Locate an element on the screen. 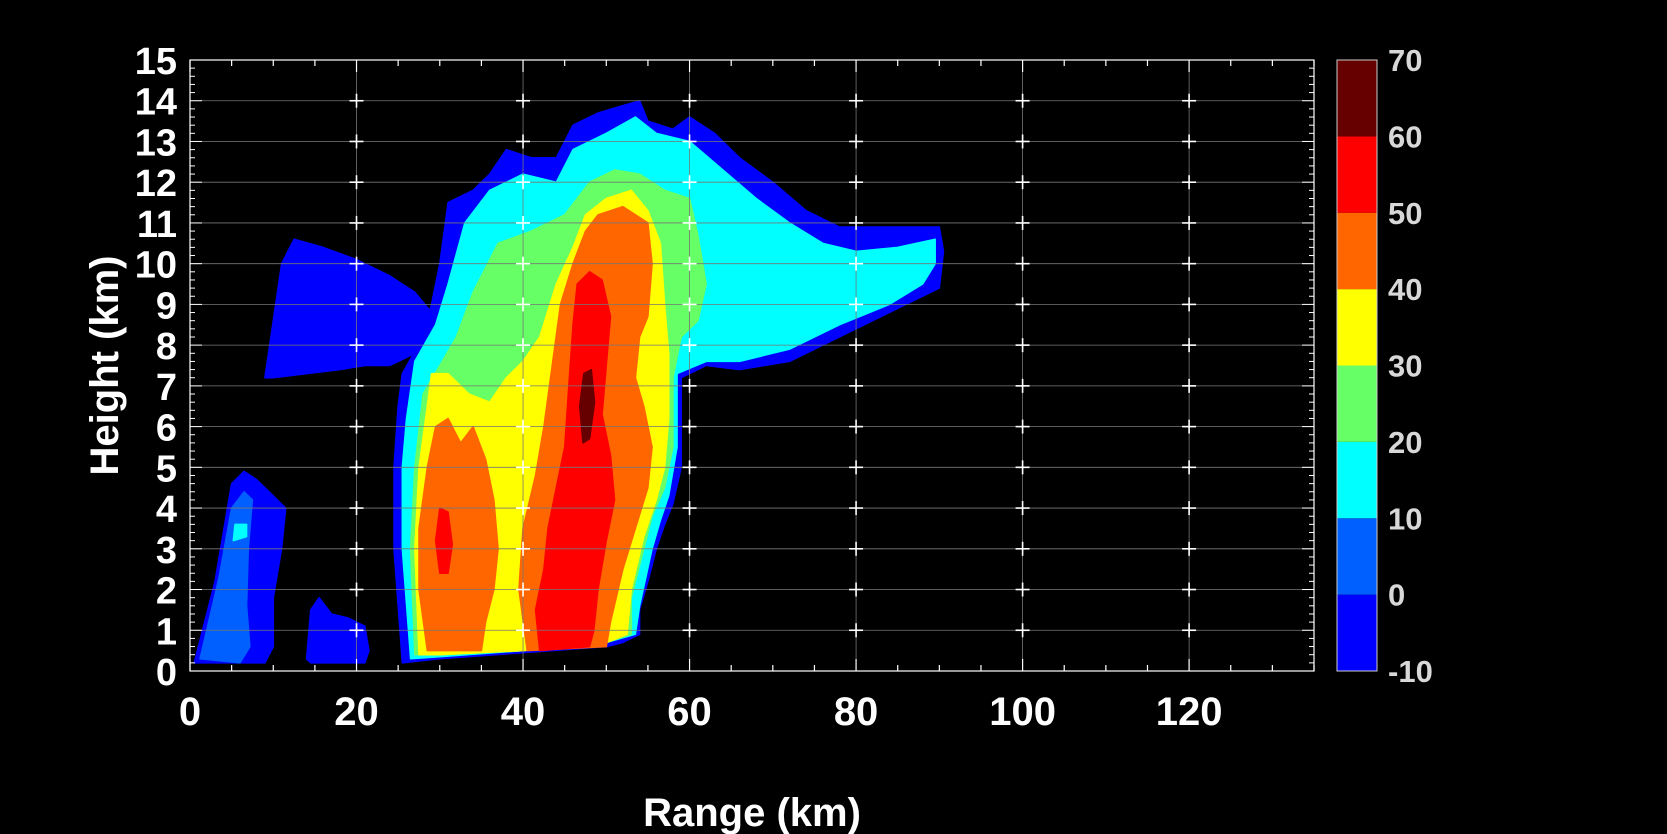 Image resolution: width=1667 pixels, height=834 pixels. x-tick-label: 80 is located at coordinates (856, 712).